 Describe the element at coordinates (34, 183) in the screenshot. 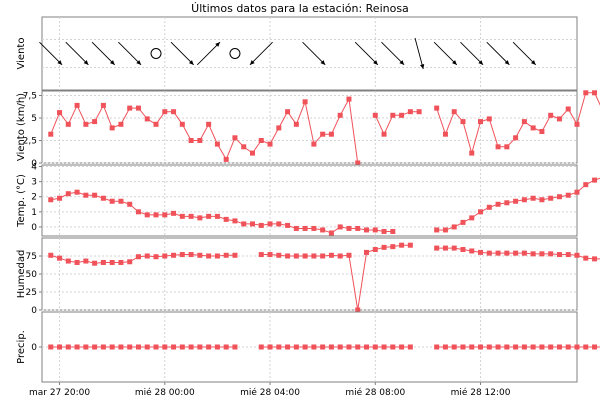

I see `y-tick-label: 3` at that location.